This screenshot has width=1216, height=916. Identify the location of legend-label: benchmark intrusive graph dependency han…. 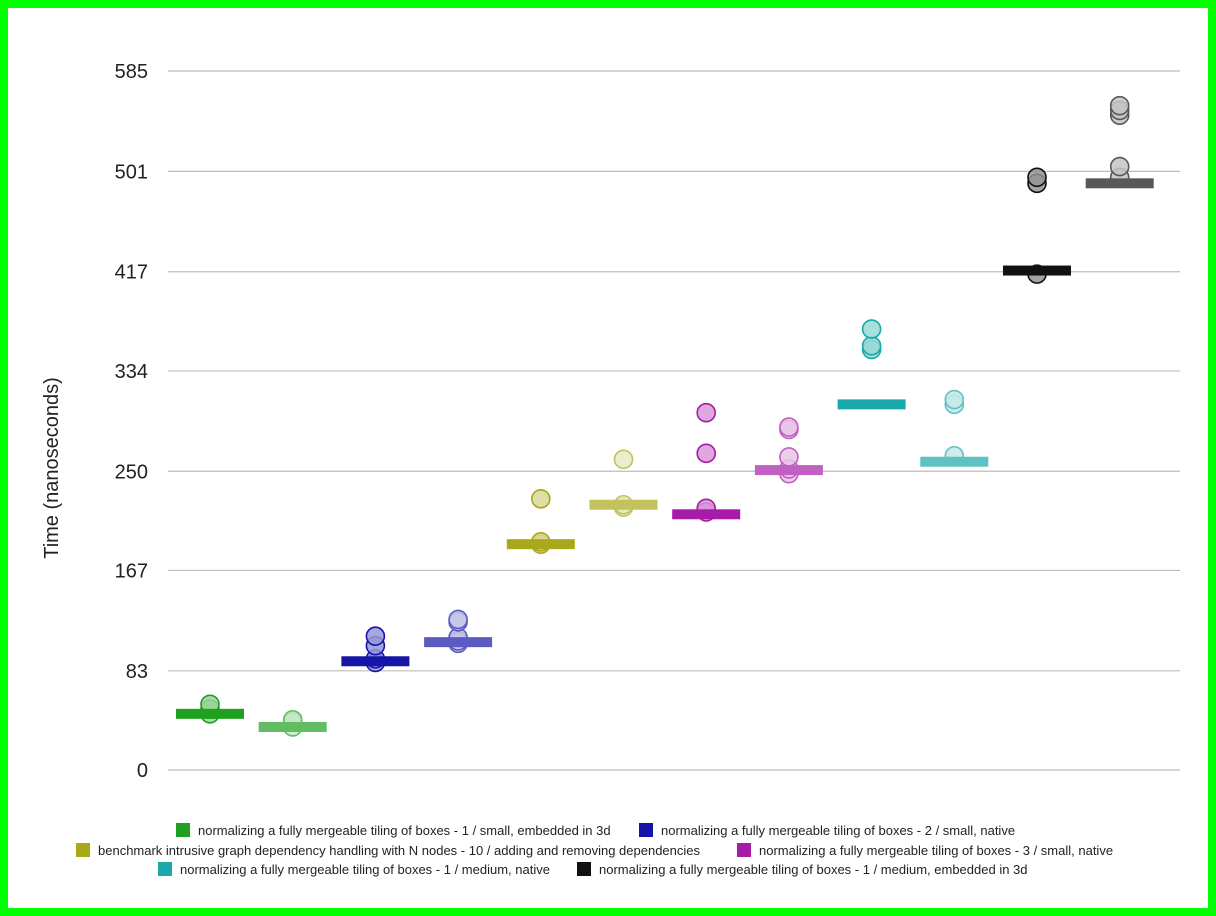
(399, 850).